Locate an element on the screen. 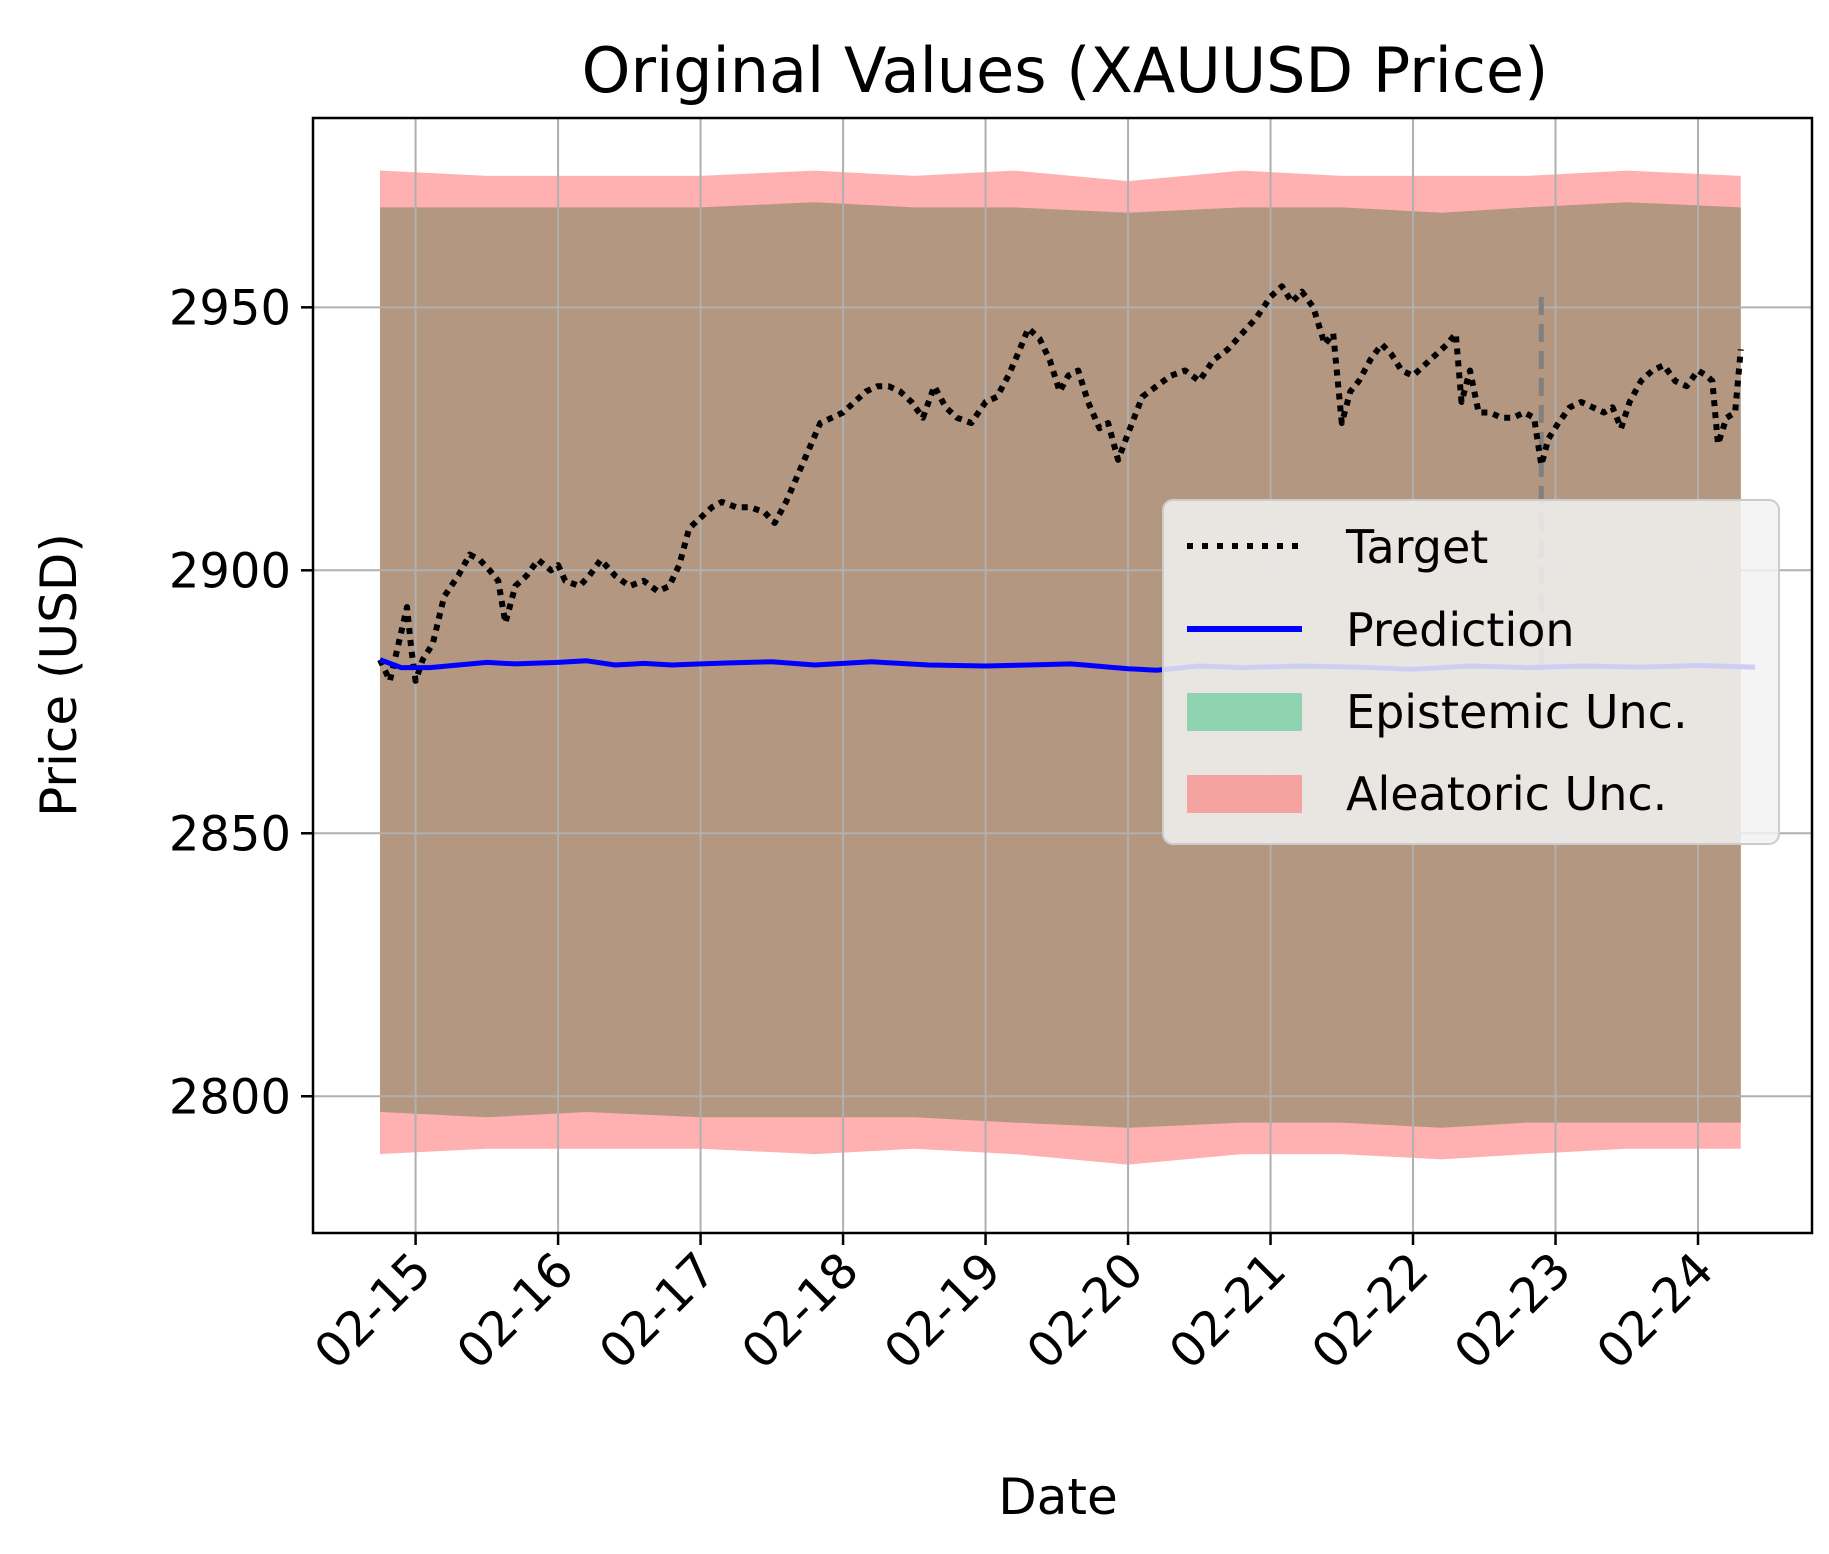 This screenshot has height=1554, width=1829. y-tick-label-2850: 2850 is located at coordinates (230, 834).